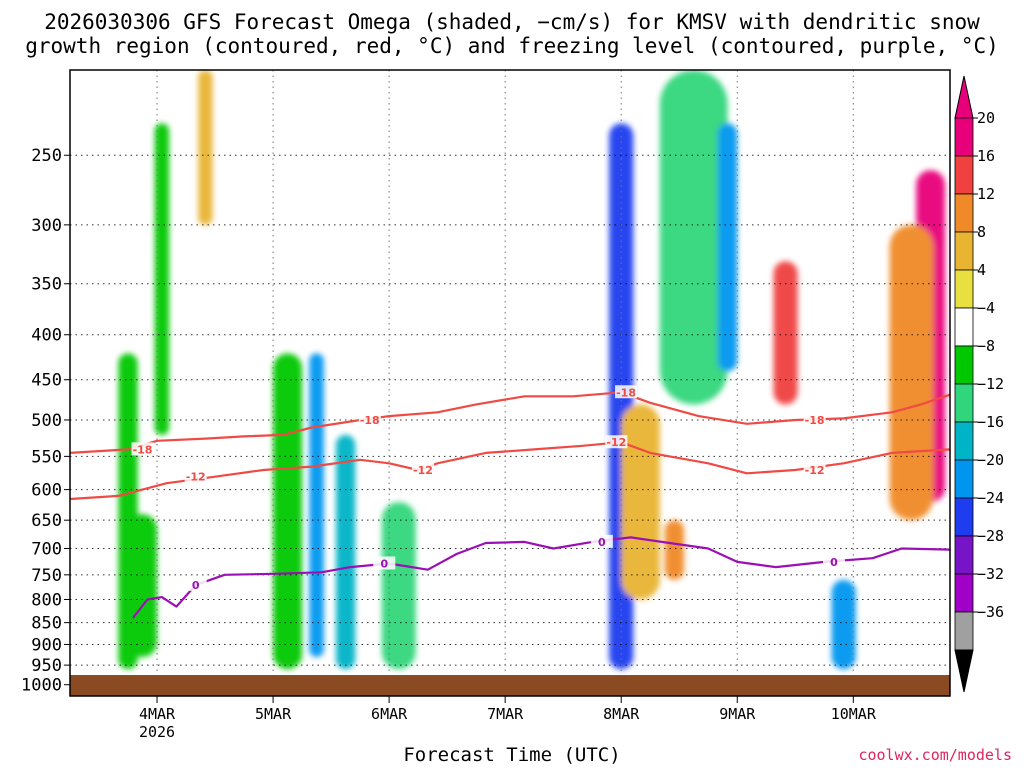  I want to click on y-tick-label-750: 750, so click(46, 576).